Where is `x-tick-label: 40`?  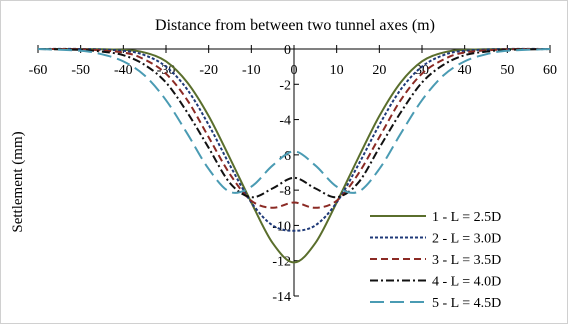
x-tick-label: 40 is located at coordinates (465, 70).